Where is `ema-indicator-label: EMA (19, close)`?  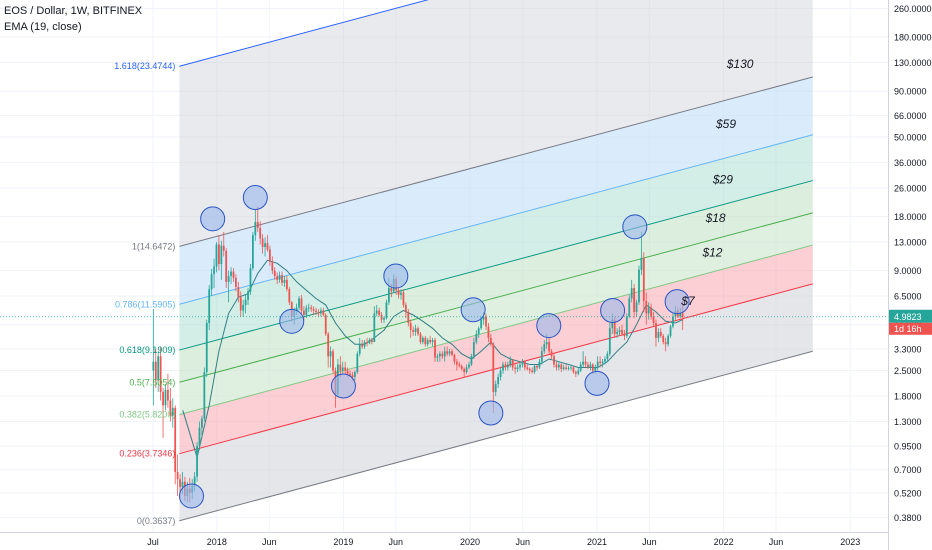
ema-indicator-label: EMA (19, close) is located at coordinates (43, 27).